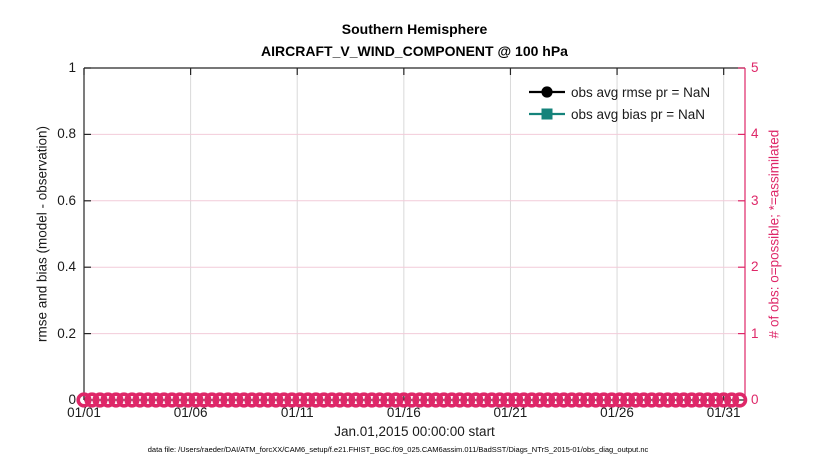 Image resolution: width=830 pixels, height=470 pixels. What do you see at coordinates (755, 200) in the screenshot?
I see `y-tick-label-right: 3` at bounding box center [755, 200].